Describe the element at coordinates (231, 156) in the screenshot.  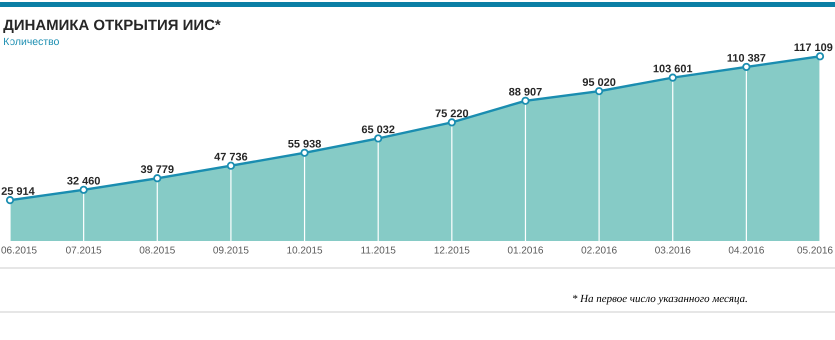
I see `data-label: 47 736` at that location.